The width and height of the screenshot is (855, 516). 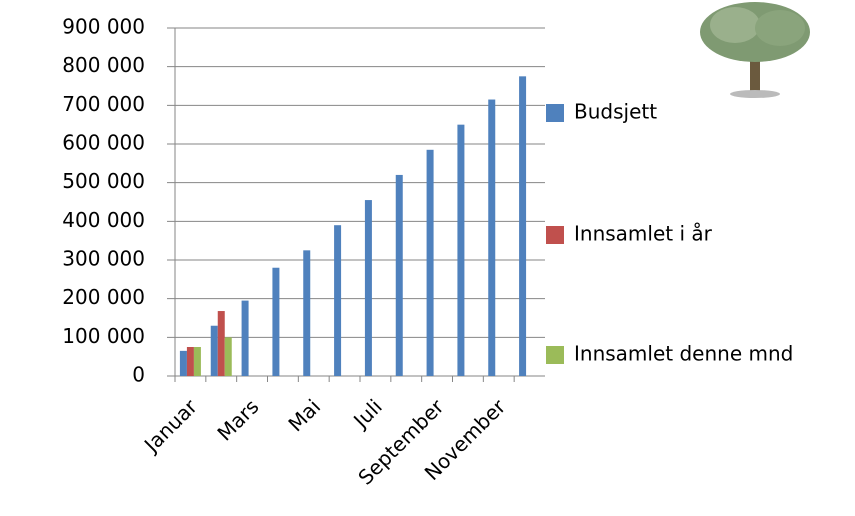 What do you see at coordinates (103, 181) in the screenshot?
I see `y-tick-label: 500 000` at bounding box center [103, 181].